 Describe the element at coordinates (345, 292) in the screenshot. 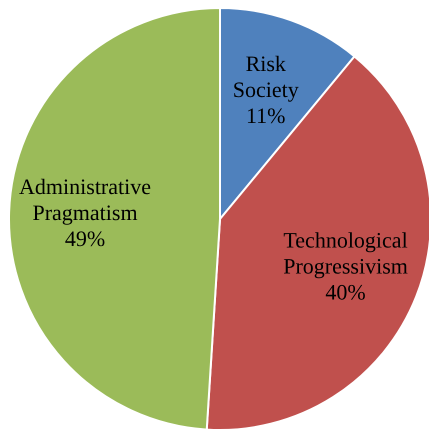

I see `data-label: 40%` at that location.